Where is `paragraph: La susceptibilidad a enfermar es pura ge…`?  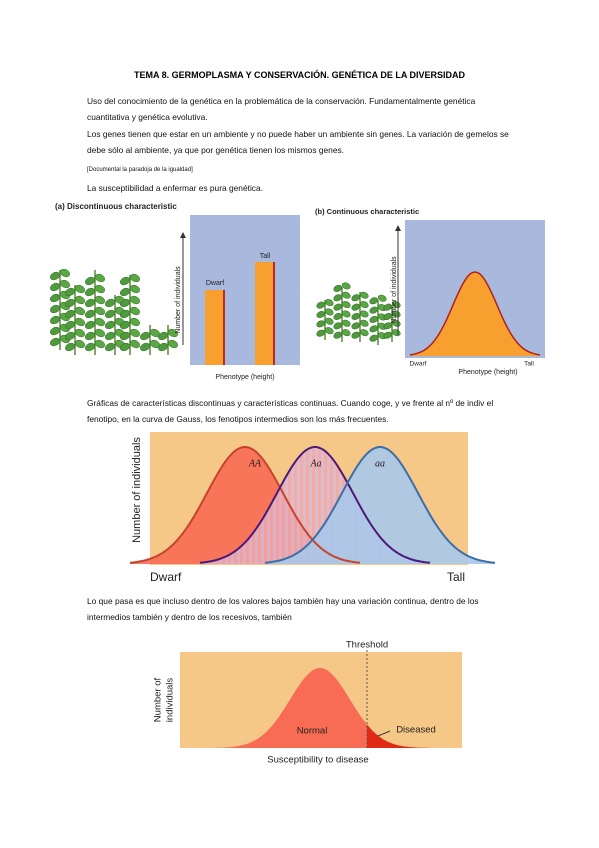 paragraph: La susceptibilidad a enfermar es pura ge… is located at coordinates (175, 188).